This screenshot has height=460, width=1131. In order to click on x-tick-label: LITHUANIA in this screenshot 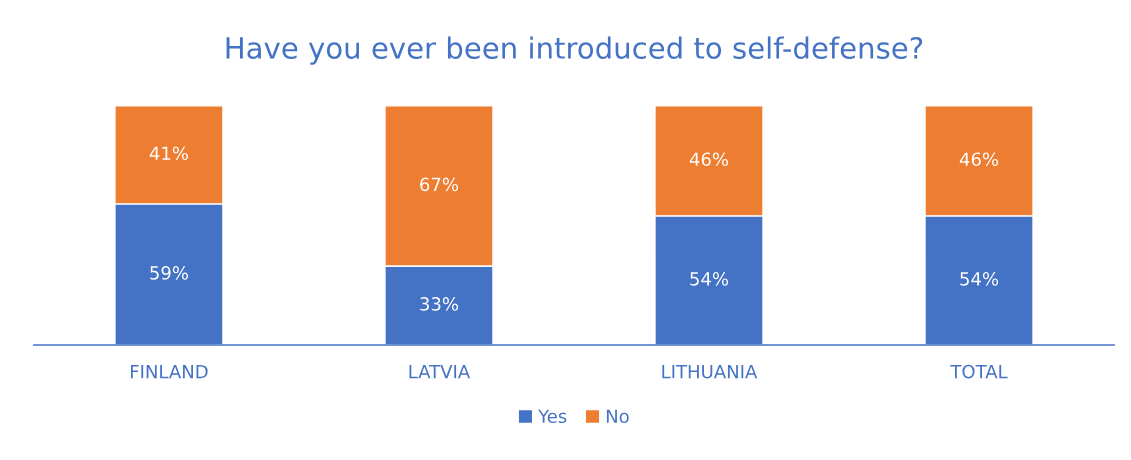, I will do `click(710, 372)`.